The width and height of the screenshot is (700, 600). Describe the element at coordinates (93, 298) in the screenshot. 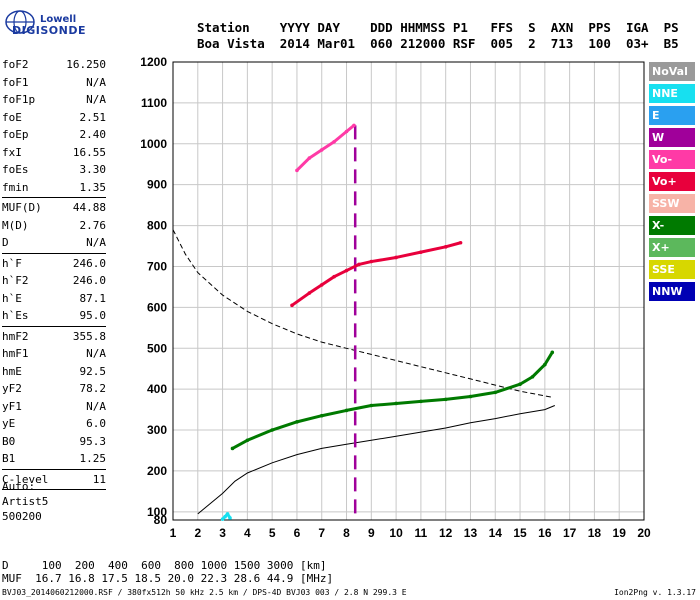

I see `param-value: 87.1` at that location.